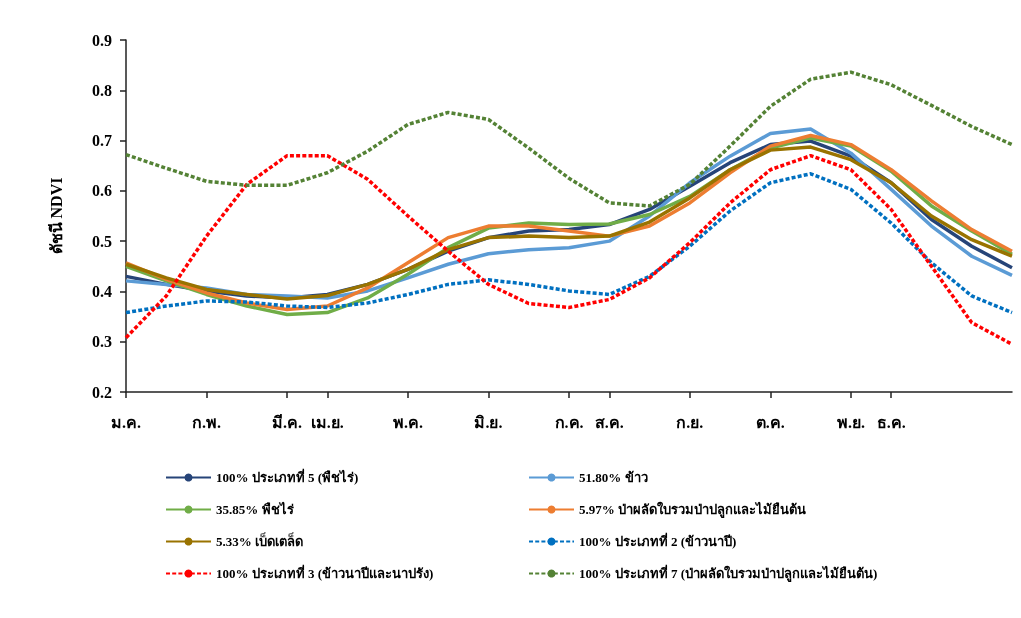 Image resolution: width=1021 pixels, height=618 pixels. Describe the element at coordinates (407, 422) in the screenshot. I see `x-tick-label: พ.ค.` at that location.